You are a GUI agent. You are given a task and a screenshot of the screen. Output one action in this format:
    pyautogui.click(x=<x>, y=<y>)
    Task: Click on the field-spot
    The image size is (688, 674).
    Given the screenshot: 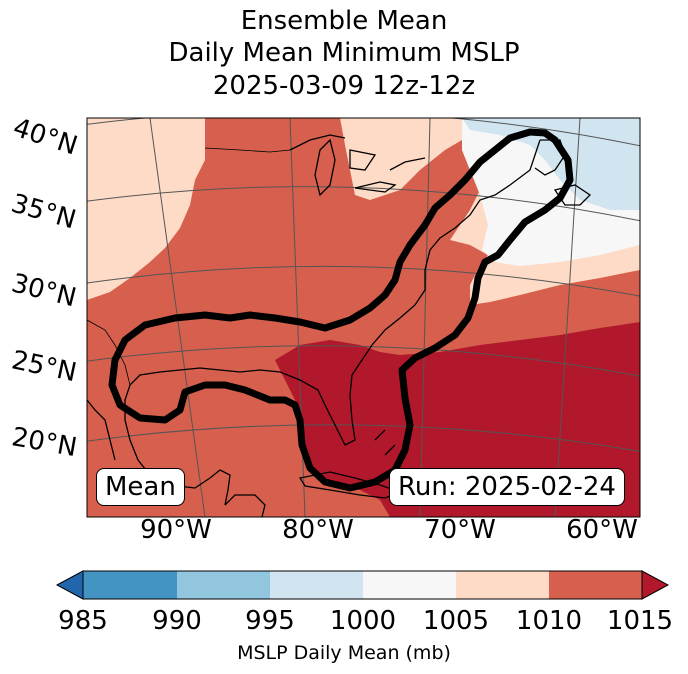 What is the action you would take?
    pyautogui.click(x=124, y=207)
    